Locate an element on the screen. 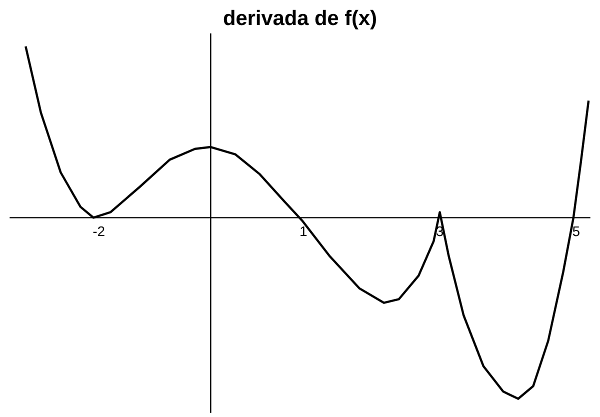 This screenshot has height=417, width=600. x-tick-label: 1 is located at coordinates (303, 231).